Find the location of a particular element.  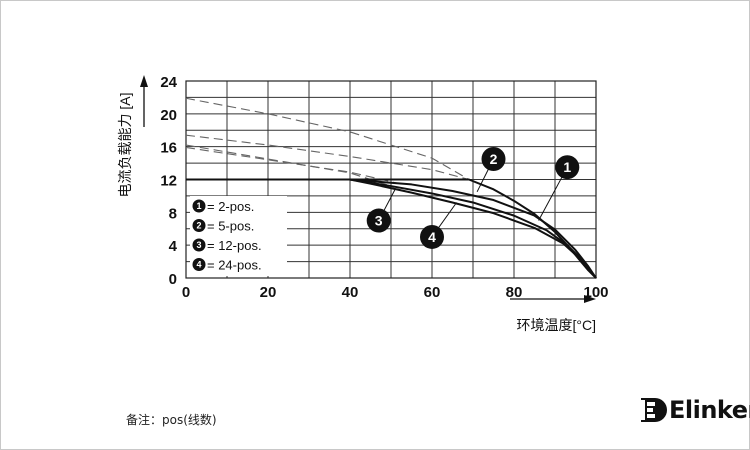

x-tick-label: 100 is located at coordinates (595, 292).